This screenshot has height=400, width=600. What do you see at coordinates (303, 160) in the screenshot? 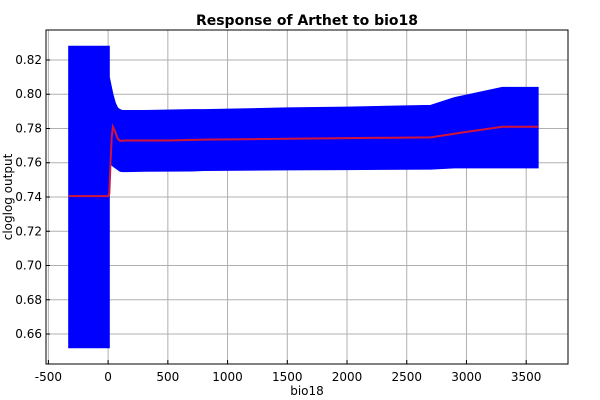
I see `response-line` at bounding box center [303, 160].